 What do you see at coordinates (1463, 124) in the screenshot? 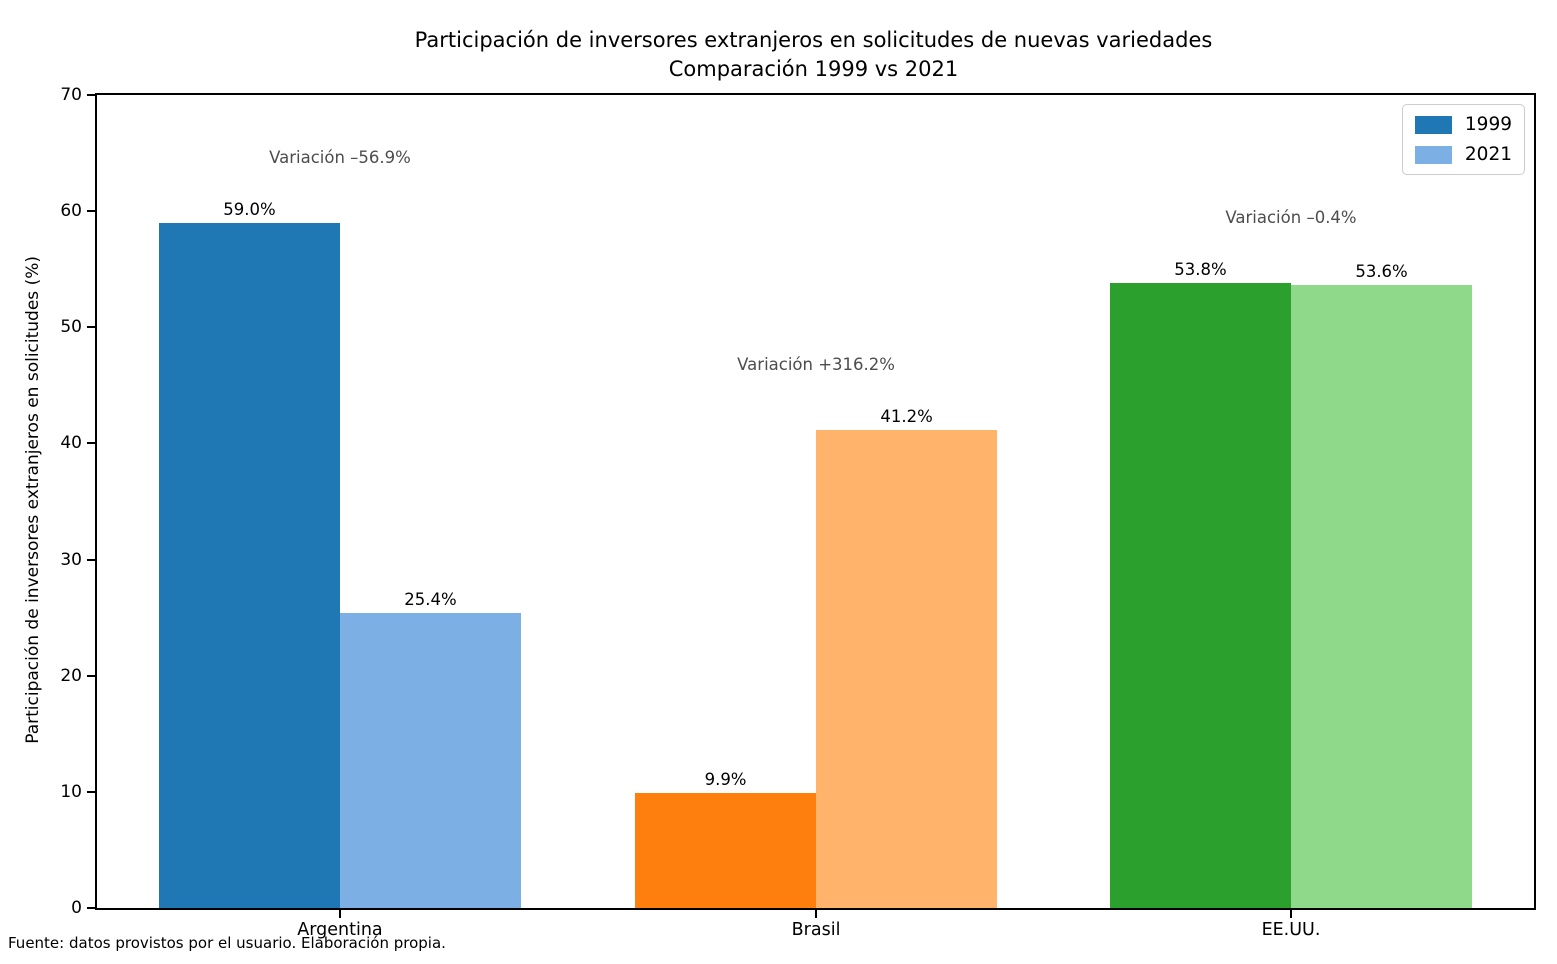
I see `legend-entry-1999: 1999` at bounding box center [1463, 124].